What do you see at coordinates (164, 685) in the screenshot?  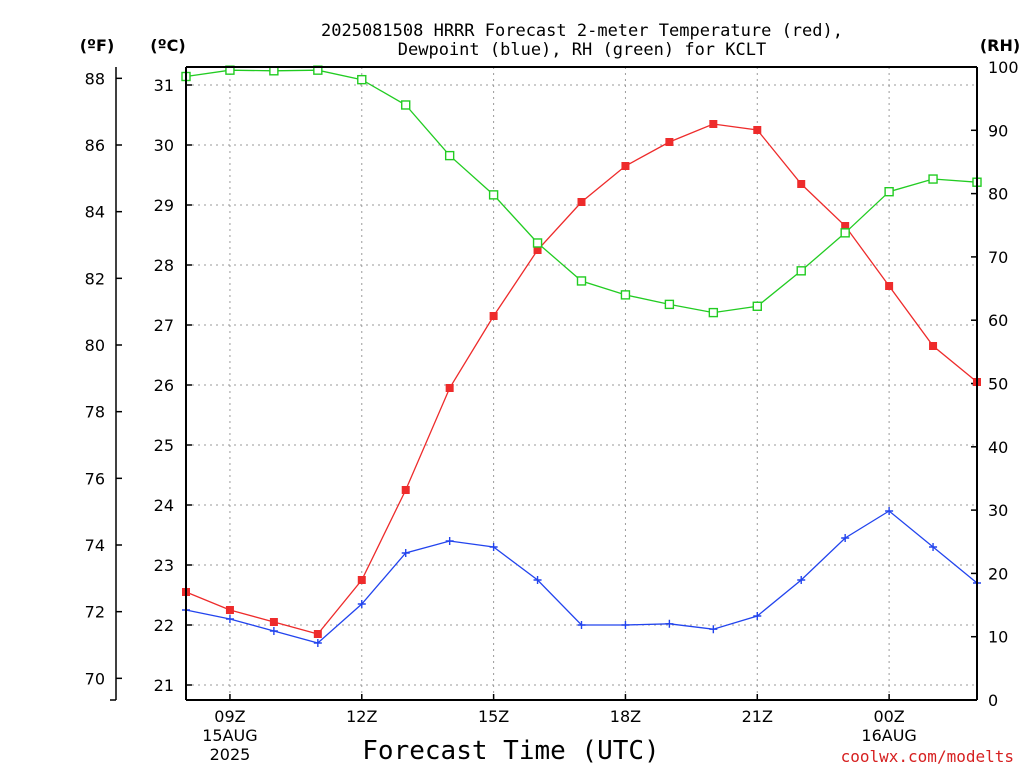 I see `celsius-tick-label: 21` at bounding box center [164, 685].